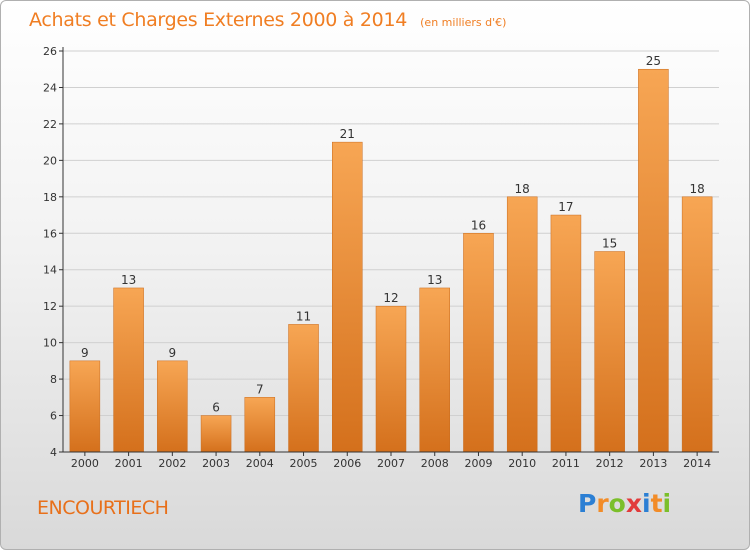  Describe the element at coordinates (610, 463) in the screenshot. I see `x-tick-label: 2012` at that location.